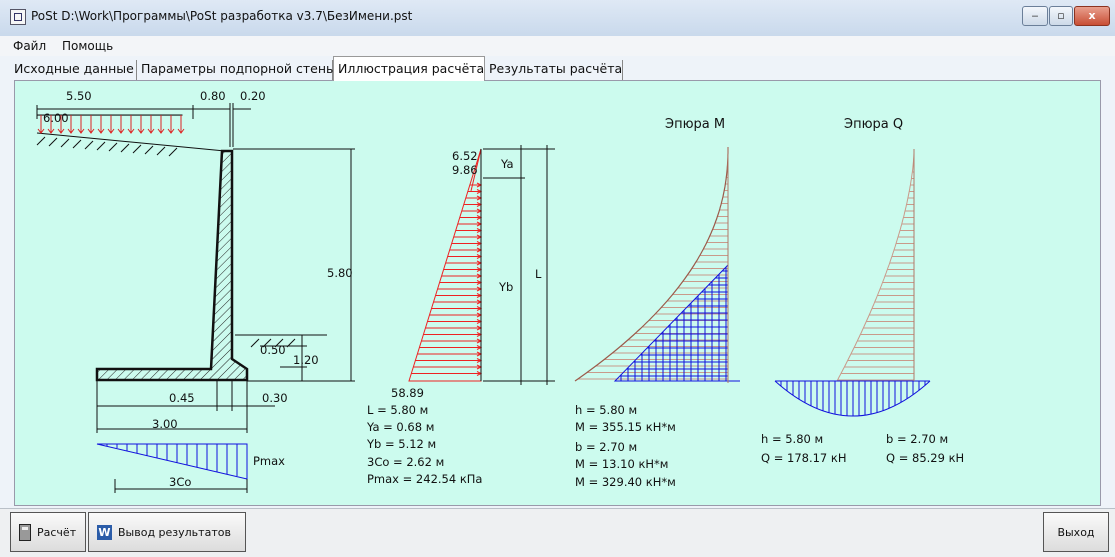 This screenshot has height=557, width=1115. I want to click on export-results-button: W Вывод результатов, so click(167, 532).